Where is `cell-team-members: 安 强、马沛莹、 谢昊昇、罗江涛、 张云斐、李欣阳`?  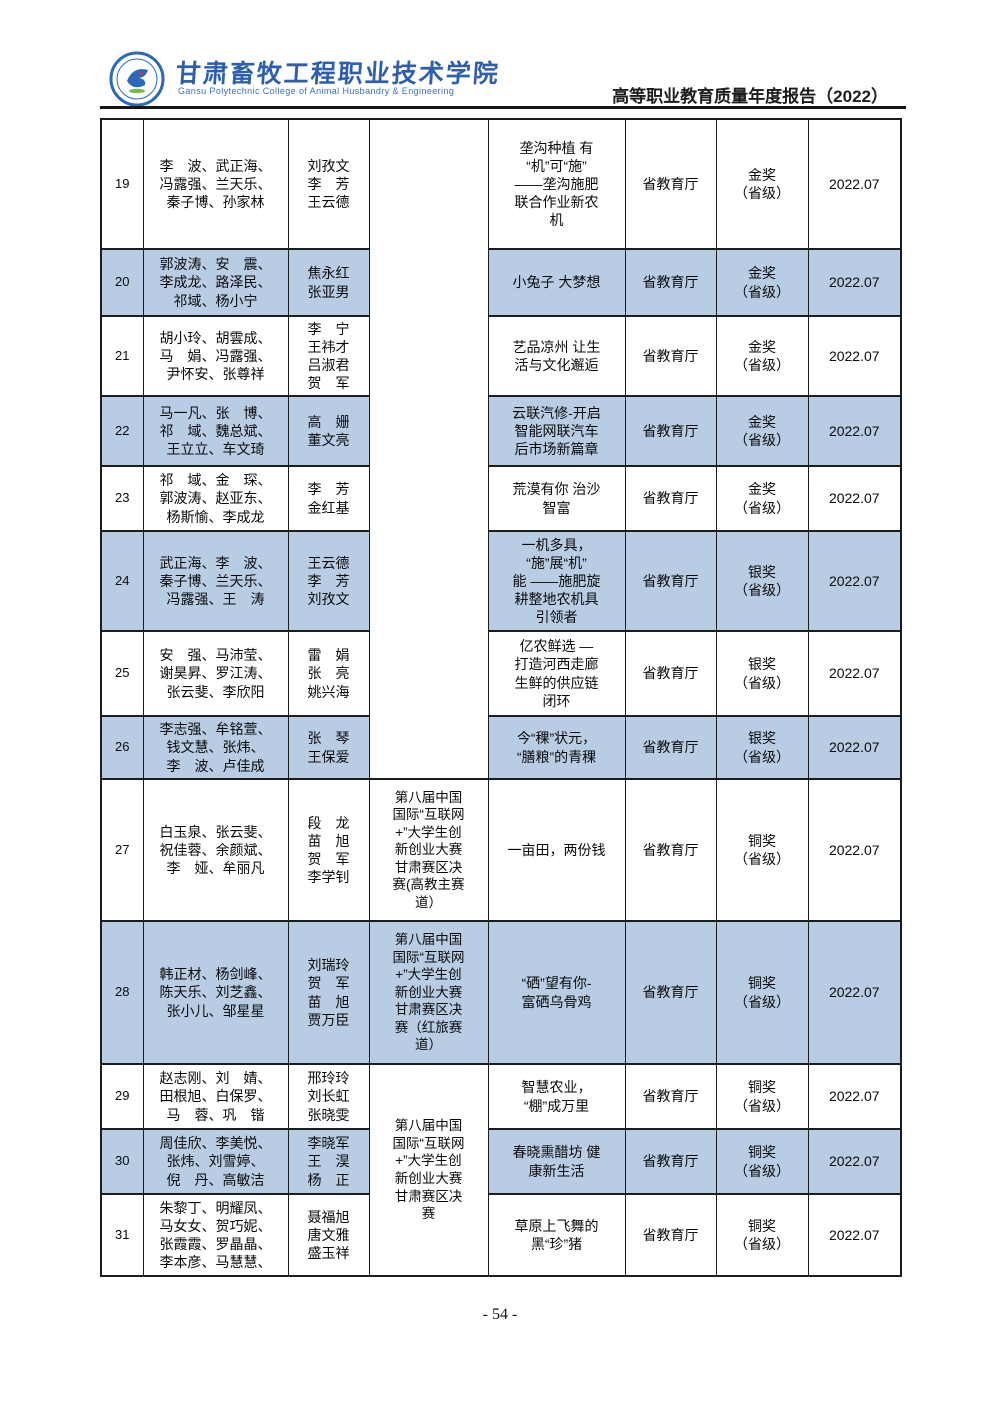 cell-team-members: 安 强、马沛莹、 谢昊昇、罗江涛、 张云斐、李欣阳 is located at coordinates (215, 673).